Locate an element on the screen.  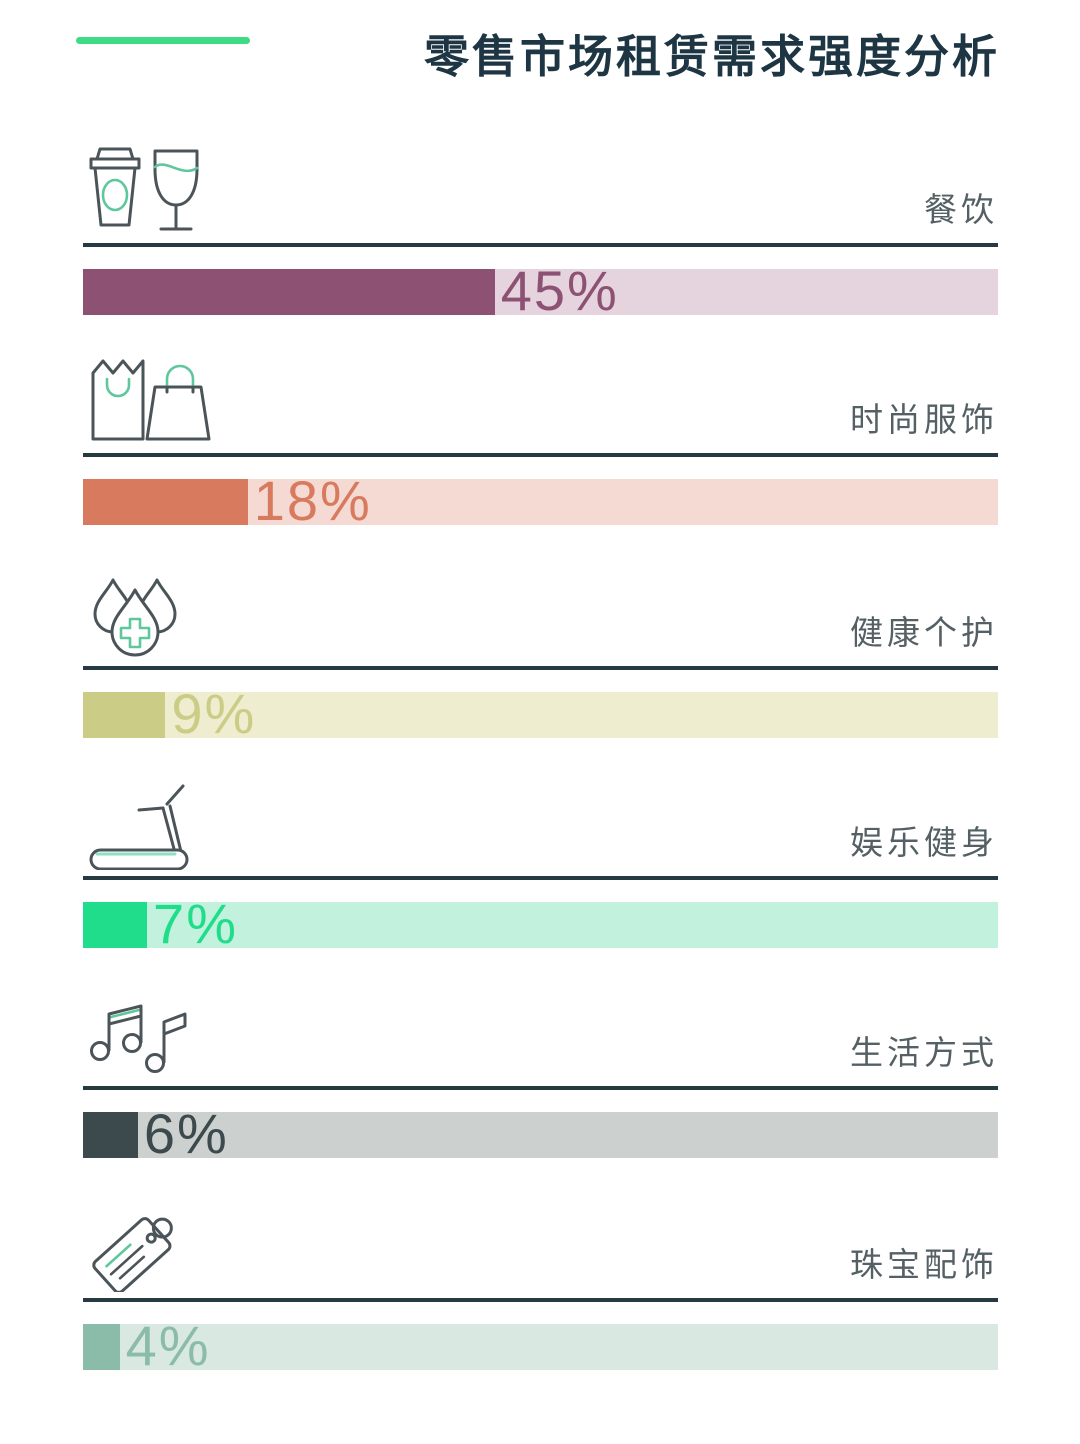
chart-row-lifestyle: 生活方式 6% is located at coordinates (540, 1084).